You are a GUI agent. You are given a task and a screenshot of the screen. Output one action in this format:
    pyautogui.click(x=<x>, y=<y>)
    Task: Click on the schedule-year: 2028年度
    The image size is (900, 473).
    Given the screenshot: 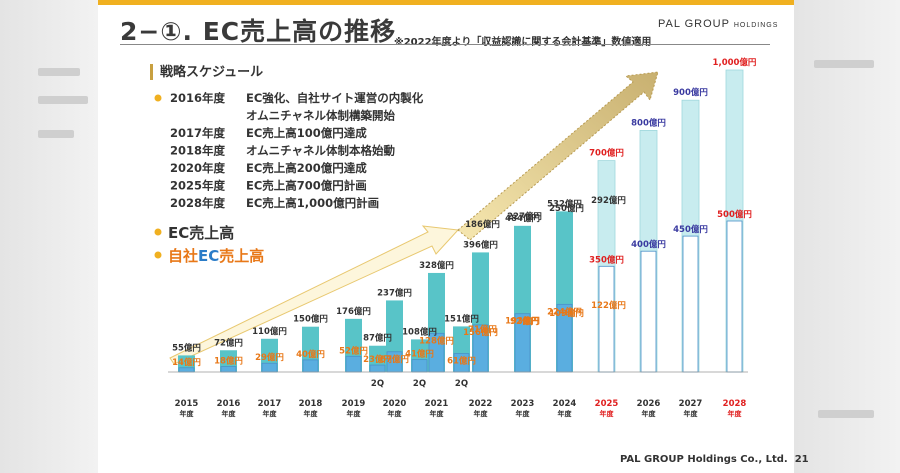 What is the action you would take?
    pyautogui.click(x=198, y=203)
    